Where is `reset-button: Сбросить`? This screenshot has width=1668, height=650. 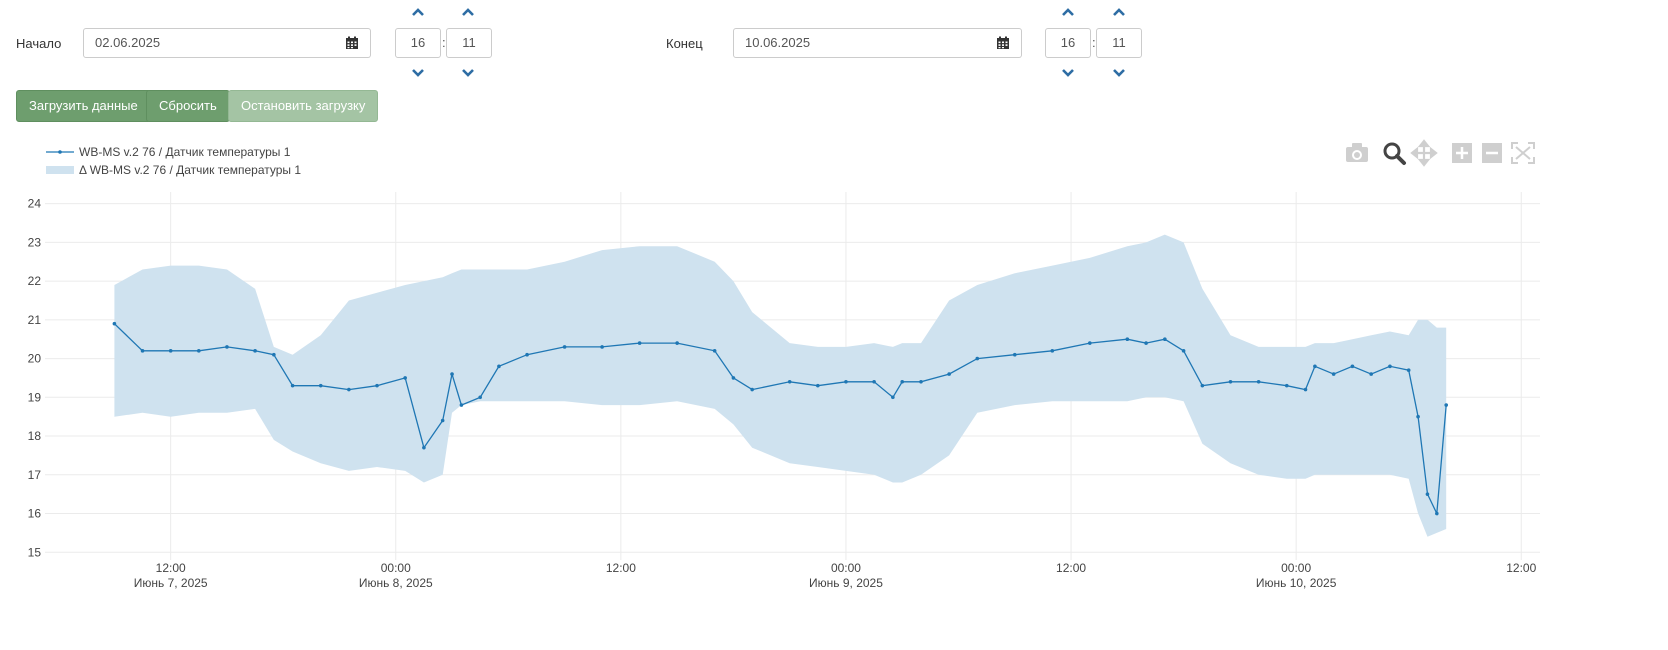 reset-button: Сбросить is located at coordinates (188, 106).